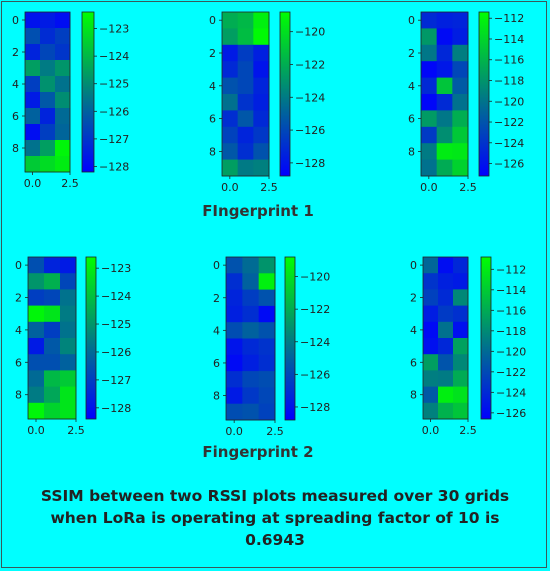 The width and height of the screenshot is (550, 571). I want to click on colorbar-tick-label: −112, so click(509, 18).